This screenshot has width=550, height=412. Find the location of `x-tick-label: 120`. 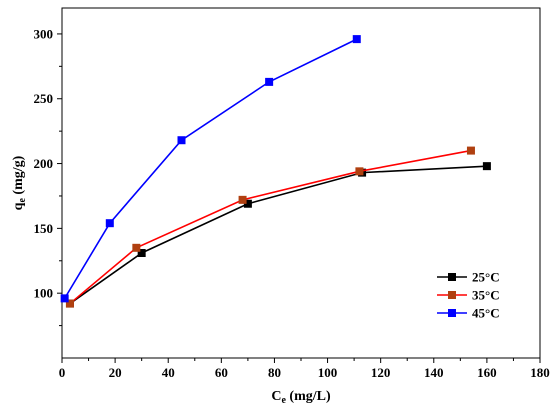

x-tick-label: 120 is located at coordinates (381, 372).